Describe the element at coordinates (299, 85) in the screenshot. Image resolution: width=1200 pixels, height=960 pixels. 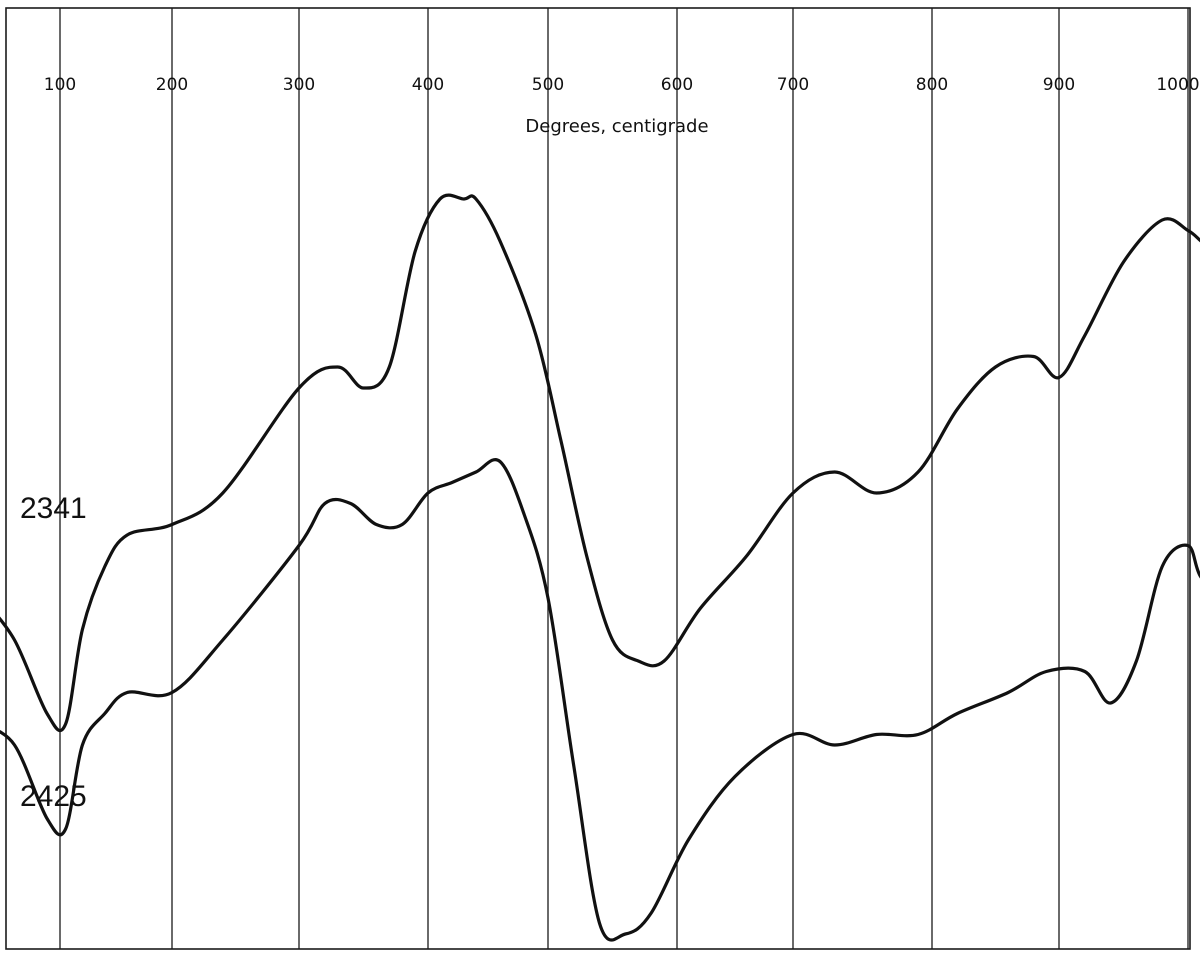
I see `x-tick-label-300: 300` at that location.